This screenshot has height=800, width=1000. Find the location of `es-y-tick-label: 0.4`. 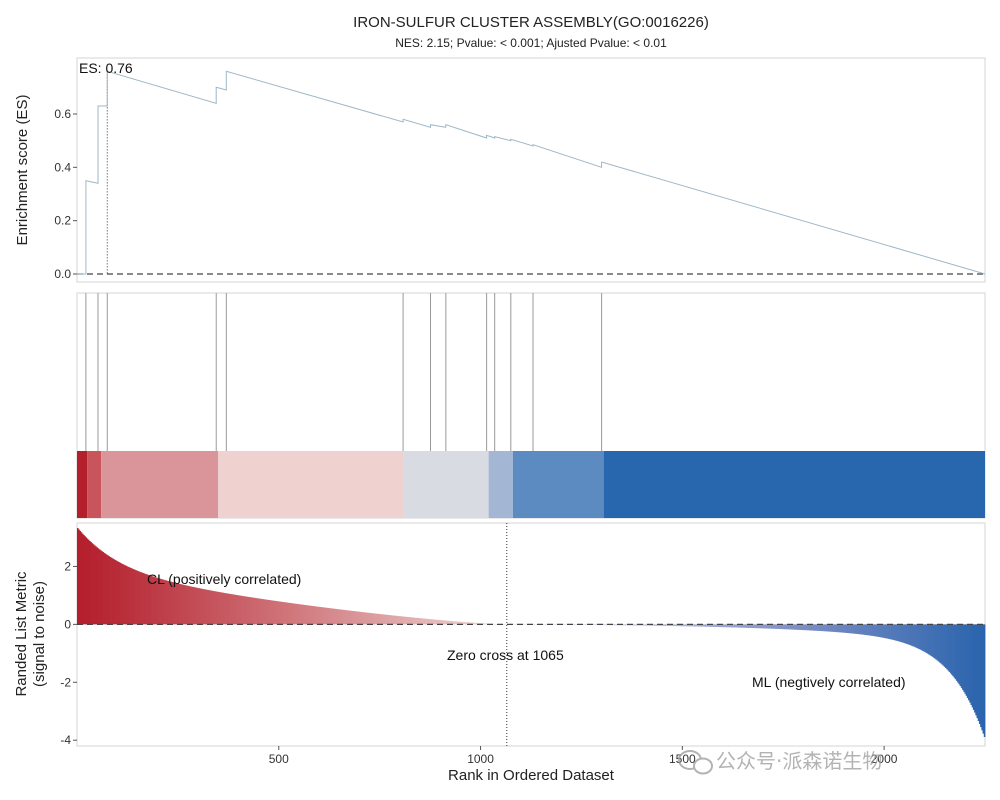

es-y-tick-label: 0.4 is located at coordinates (62, 167).